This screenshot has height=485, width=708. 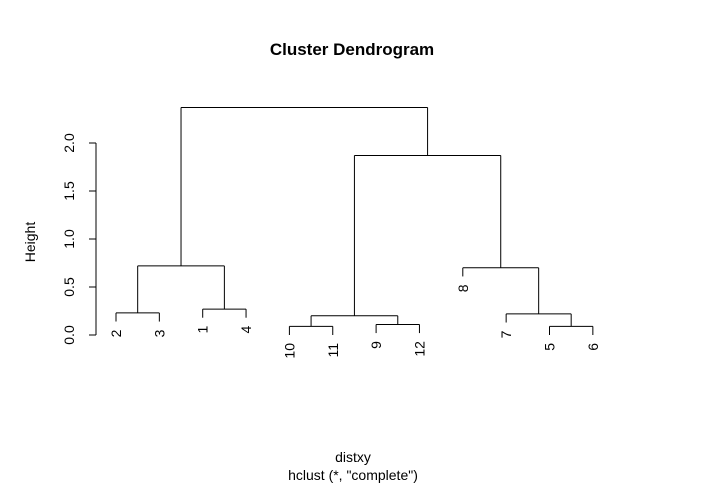 What do you see at coordinates (352, 49) in the screenshot?
I see `chart-title: Cluster Dendrogram` at bounding box center [352, 49].